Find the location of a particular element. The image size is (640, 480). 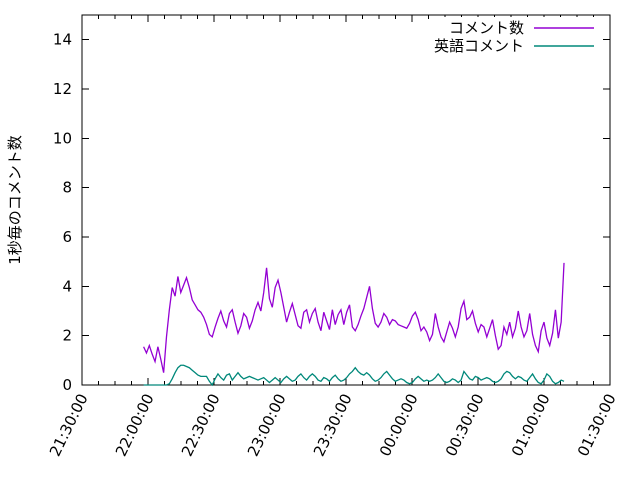

series-line-english-comment is located at coordinates (354, 375).